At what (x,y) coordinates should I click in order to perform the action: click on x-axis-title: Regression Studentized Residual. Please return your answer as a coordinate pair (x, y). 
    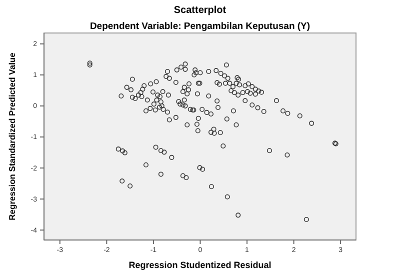
    Looking at the image, I should click on (200, 265).